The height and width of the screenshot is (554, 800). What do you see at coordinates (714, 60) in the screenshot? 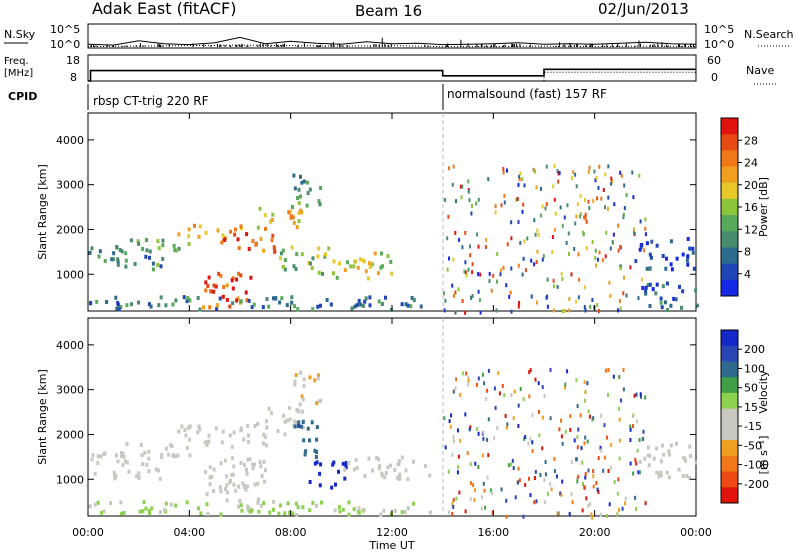
I see `nave-tick-top: 60` at bounding box center [714, 60].